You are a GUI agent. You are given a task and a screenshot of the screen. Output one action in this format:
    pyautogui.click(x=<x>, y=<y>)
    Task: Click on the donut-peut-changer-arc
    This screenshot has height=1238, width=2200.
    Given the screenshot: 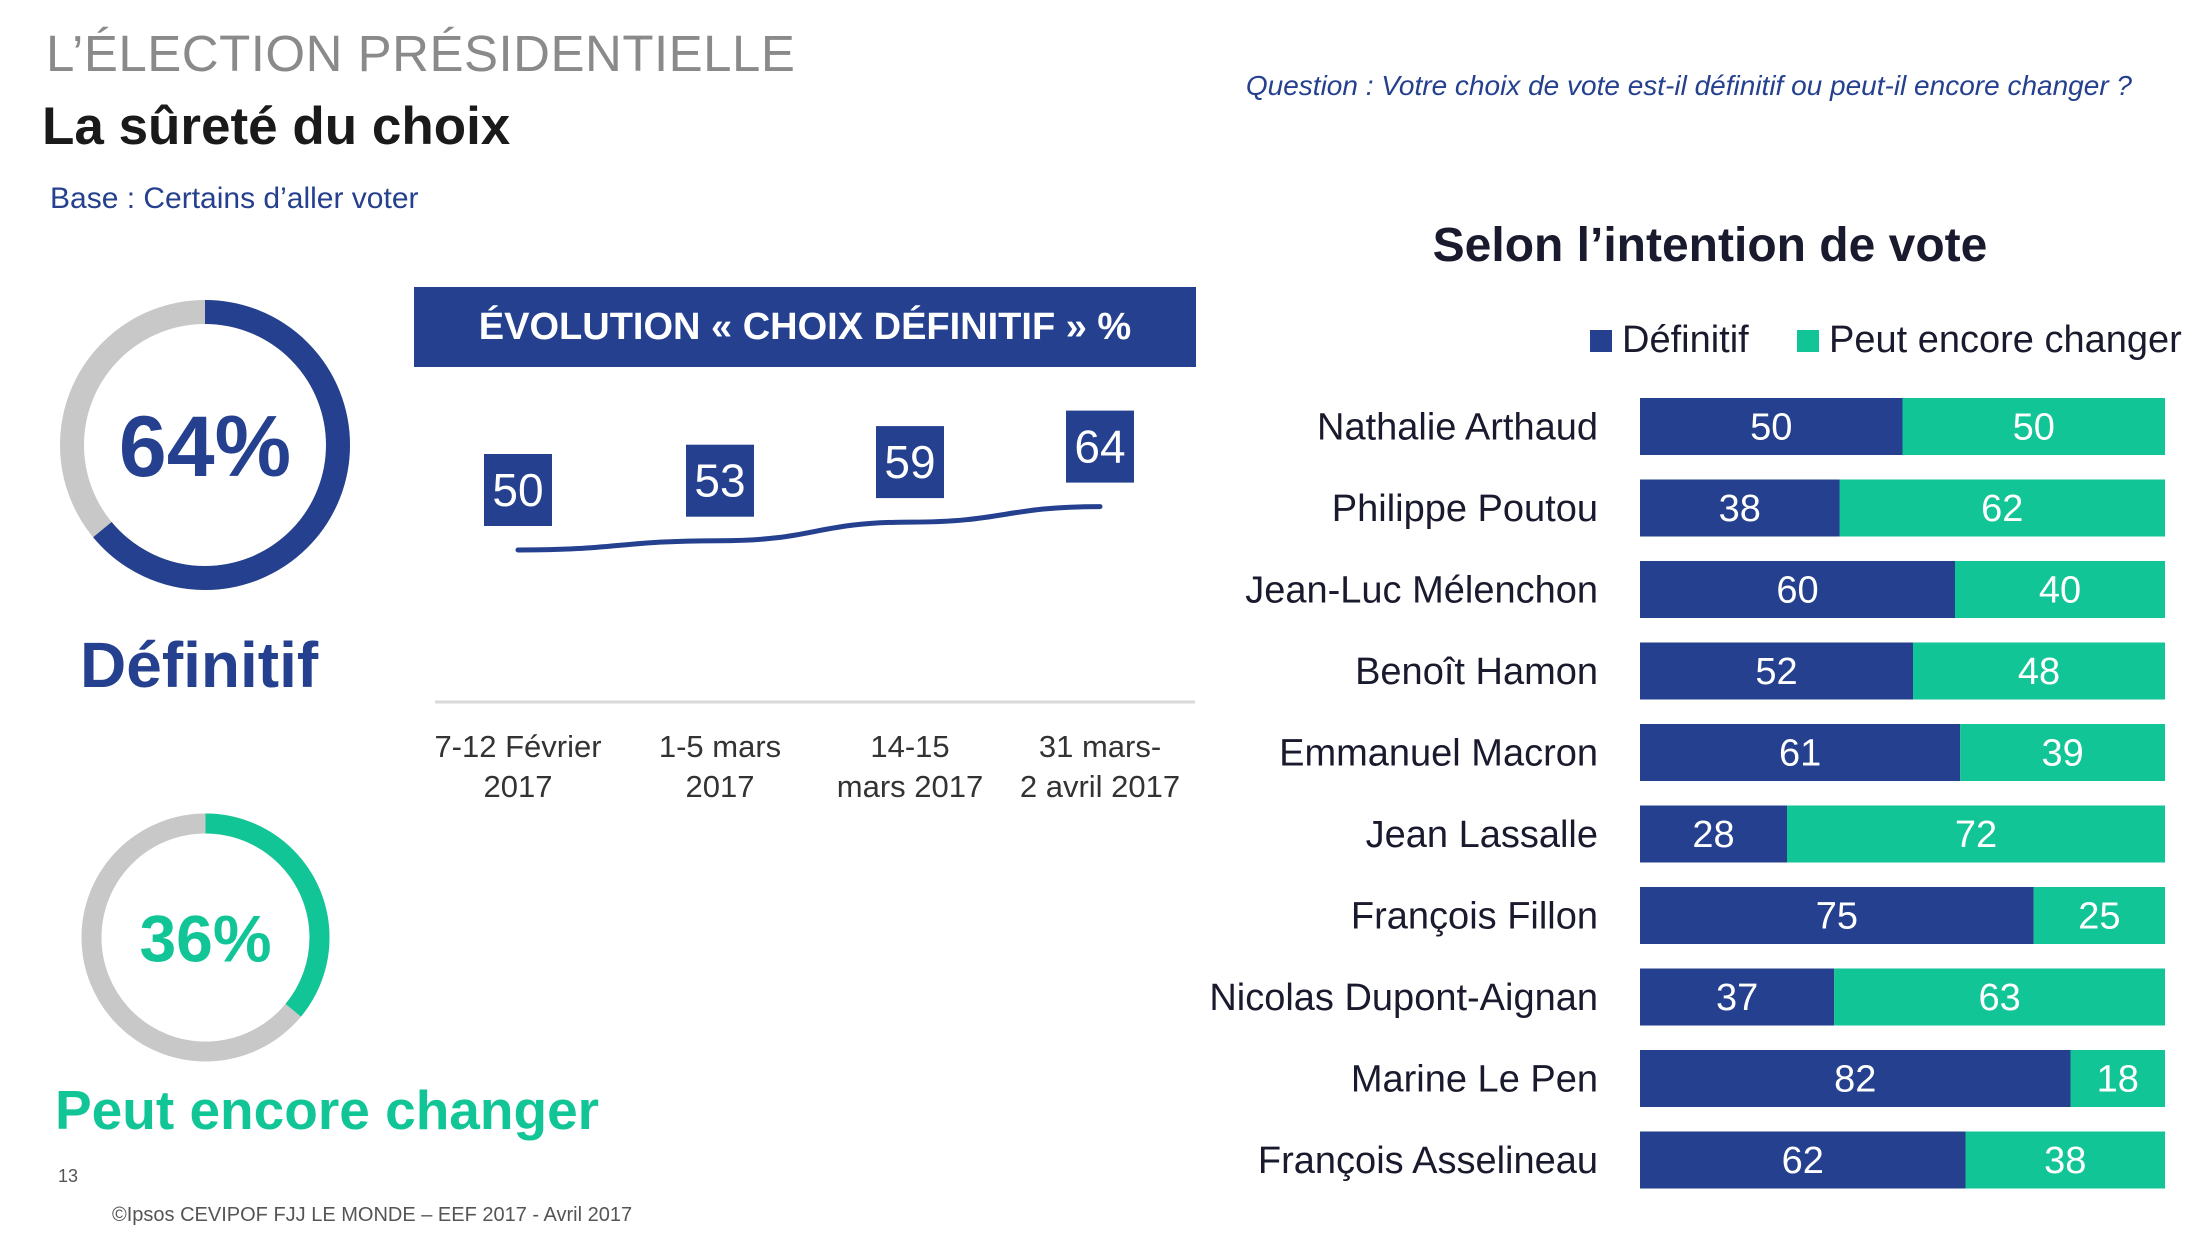 What is the action you would take?
    pyautogui.click(x=205, y=937)
    